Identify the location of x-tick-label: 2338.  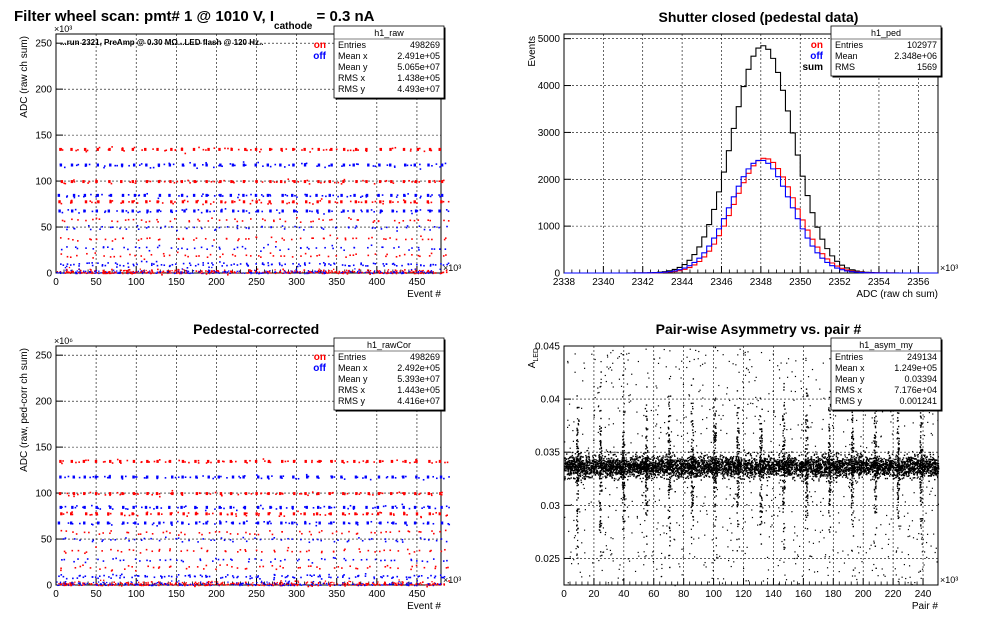
(564, 282).